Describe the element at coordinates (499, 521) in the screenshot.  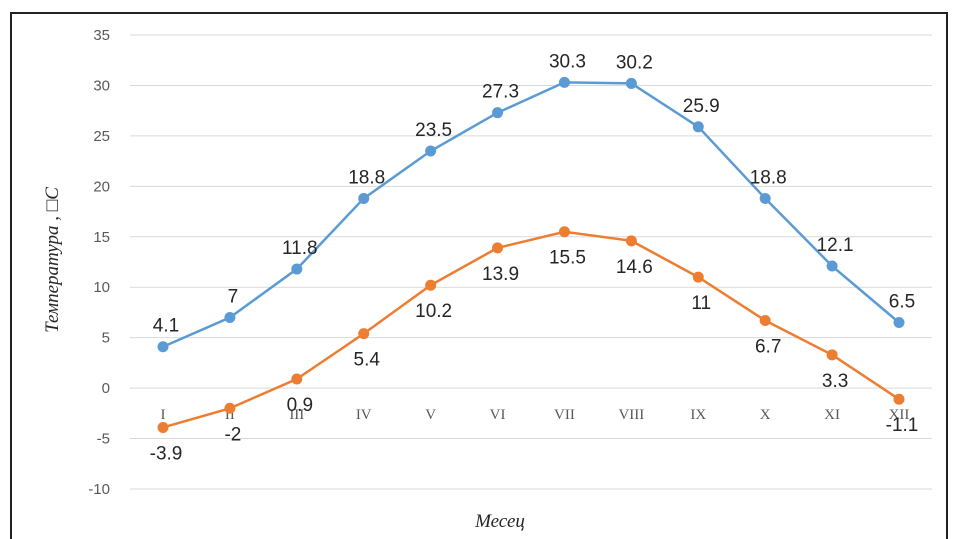
I see `x-axis-title: Месец` at that location.